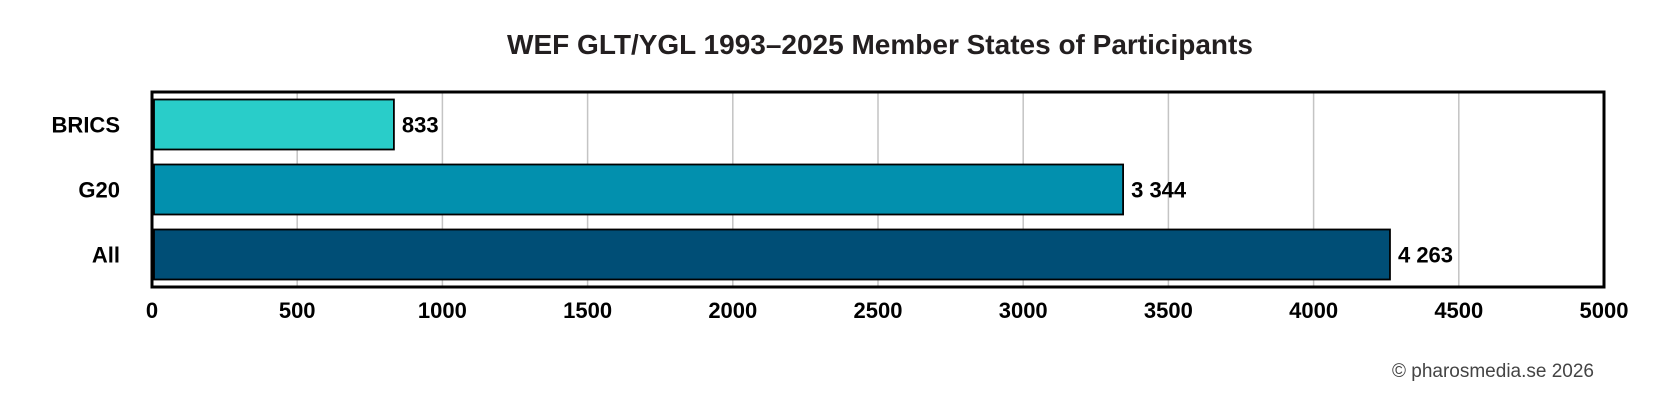 This screenshot has width=1656, height=418. Describe the element at coordinates (442, 310) in the screenshot. I see `x-tick-label: 1000` at that location.